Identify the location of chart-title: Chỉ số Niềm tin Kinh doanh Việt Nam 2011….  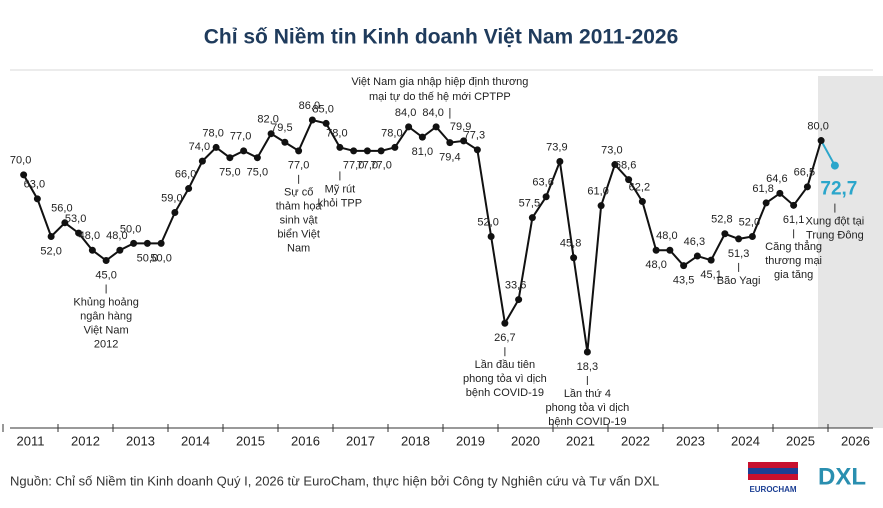
(441, 37).